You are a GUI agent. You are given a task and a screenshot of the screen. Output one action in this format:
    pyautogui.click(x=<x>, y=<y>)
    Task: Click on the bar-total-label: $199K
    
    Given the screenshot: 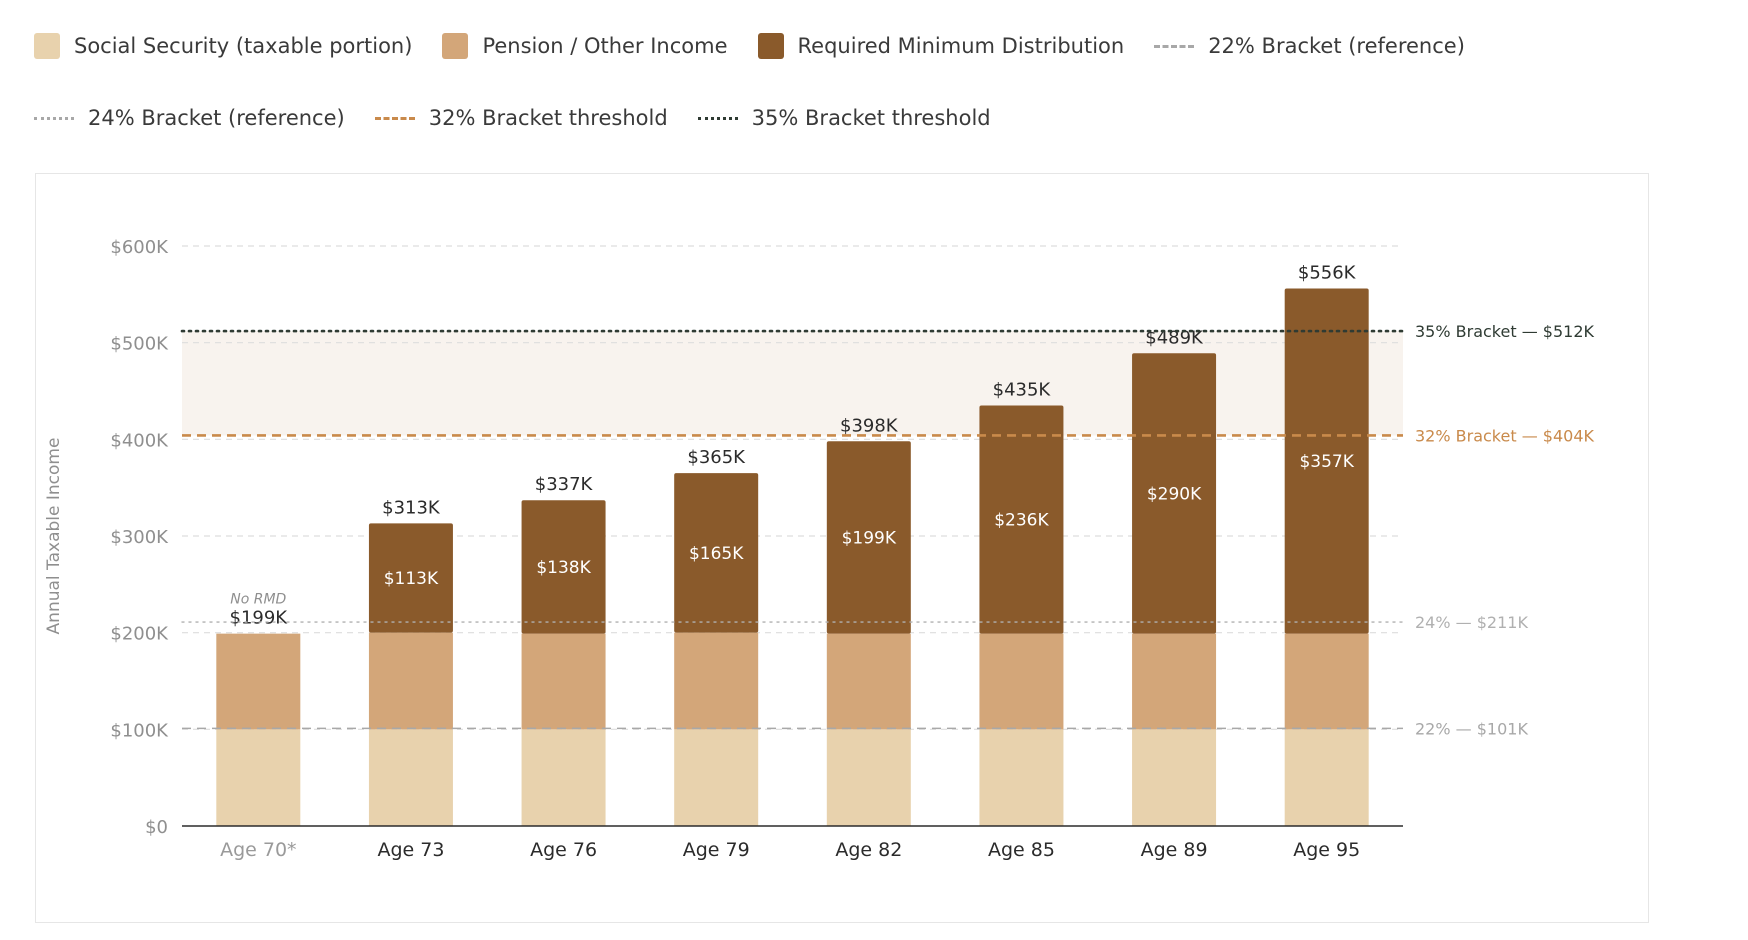 What is the action you would take?
    pyautogui.click(x=259, y=618)
    